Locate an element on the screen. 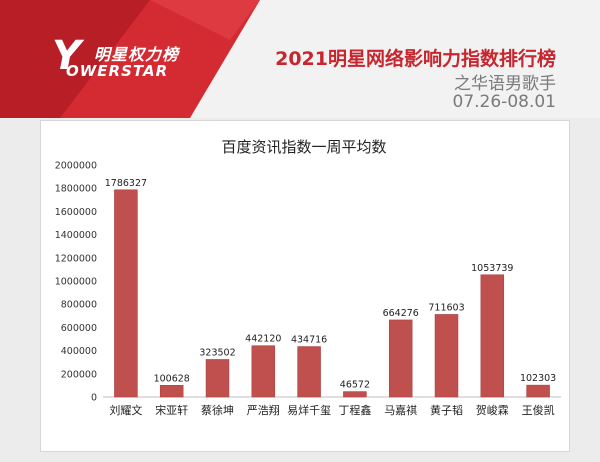  y-tick-label: 1000000 is located at coordinates (76, 282).